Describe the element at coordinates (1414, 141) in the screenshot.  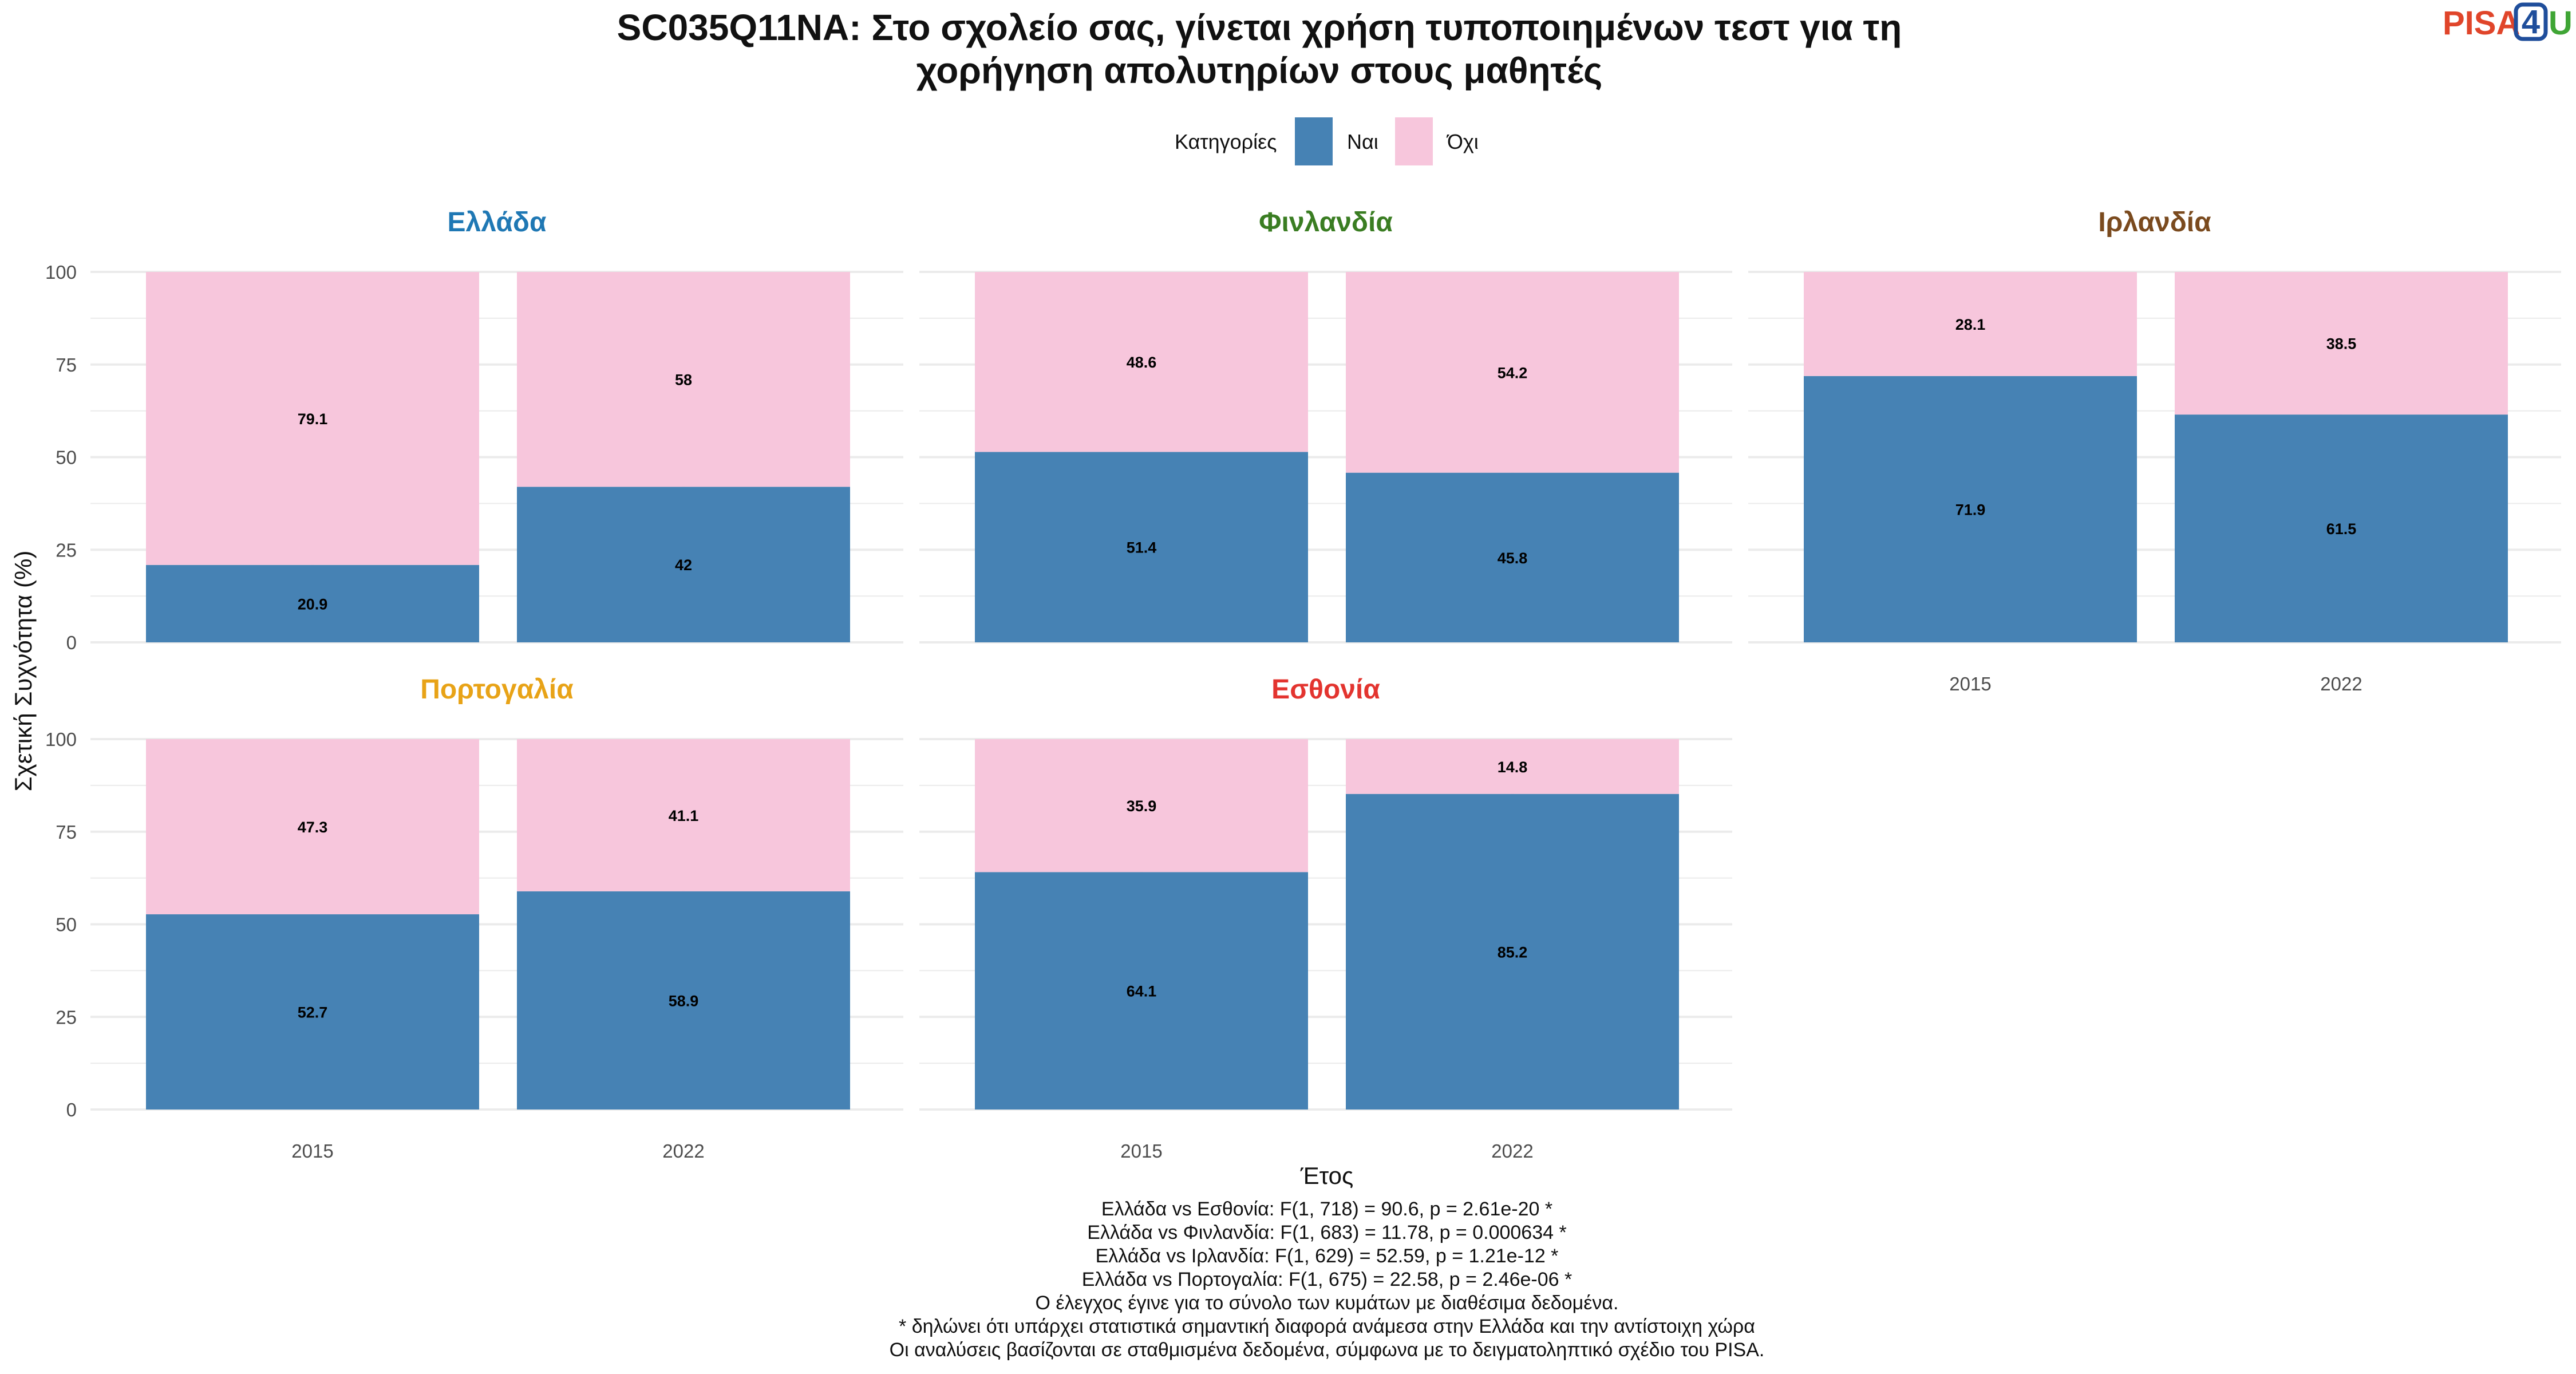
I see `legend-swatch-no` at that location.